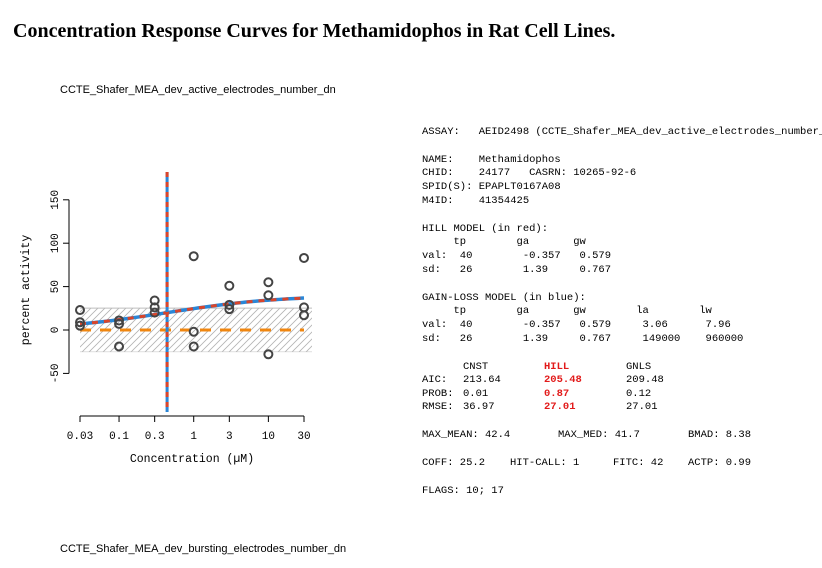  I want to click on x-tick-label: 0.03, so click(80, 437).